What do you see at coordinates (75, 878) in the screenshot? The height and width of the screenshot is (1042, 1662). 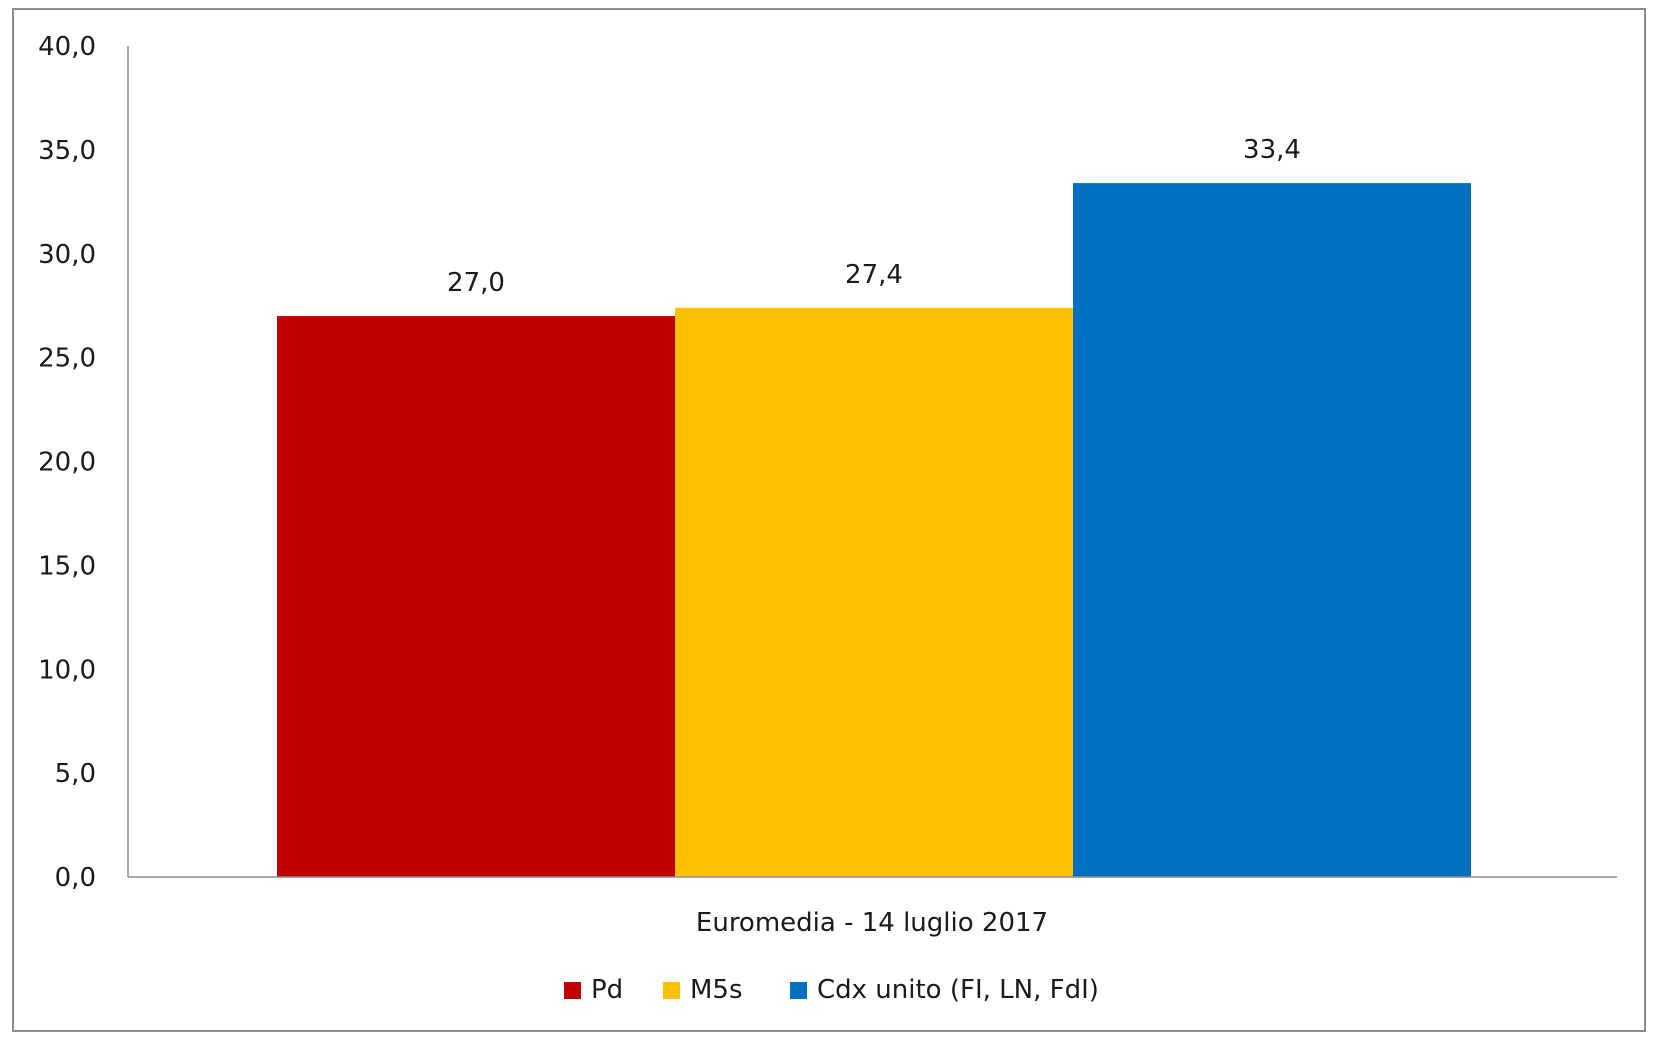 I see `y-tick-label: 0,0` at bounding box center [75, 878].